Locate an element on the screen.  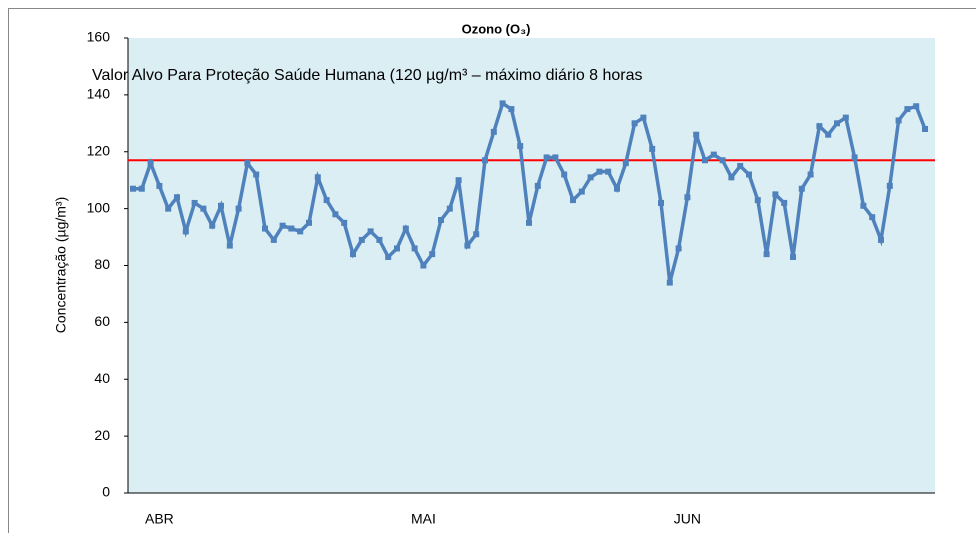
y-tick-label: 100 is located at coordinates (99, 207).